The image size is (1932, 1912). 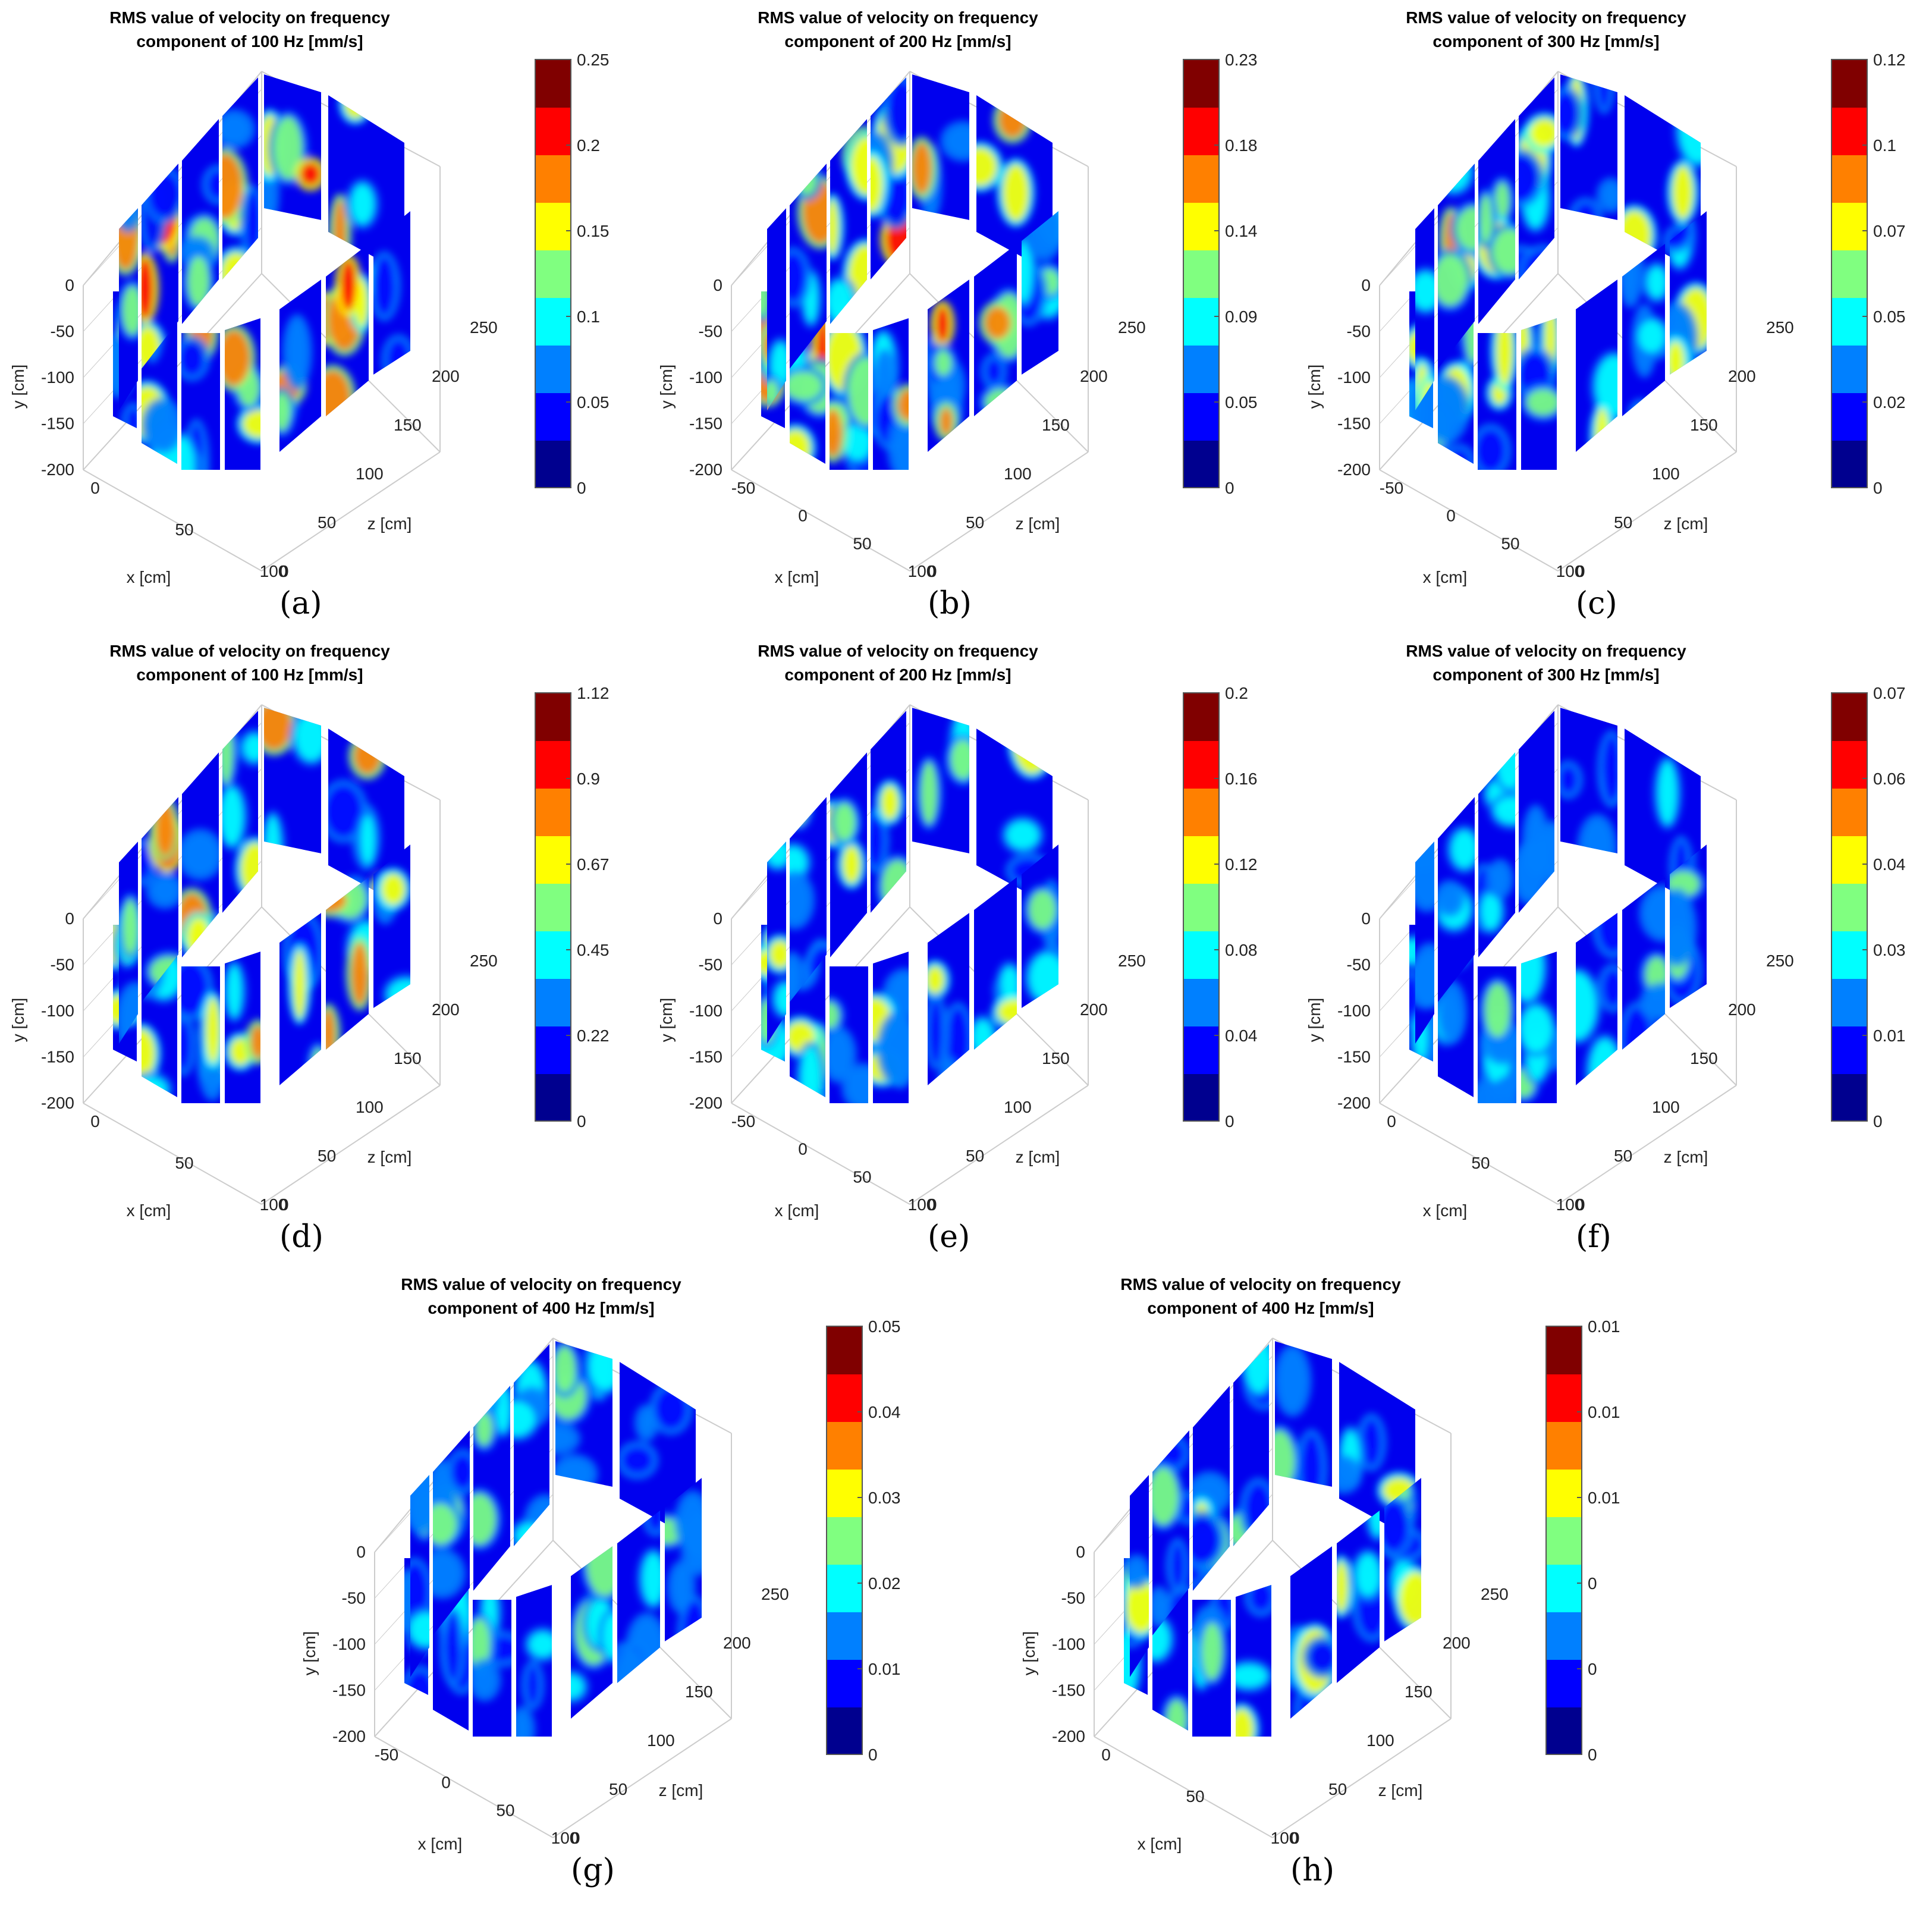 What do you see at coordinates (593, 950) in the screenshot?
I see `colorbar-tick-label: 0.45` at bounding box center [593, 950].